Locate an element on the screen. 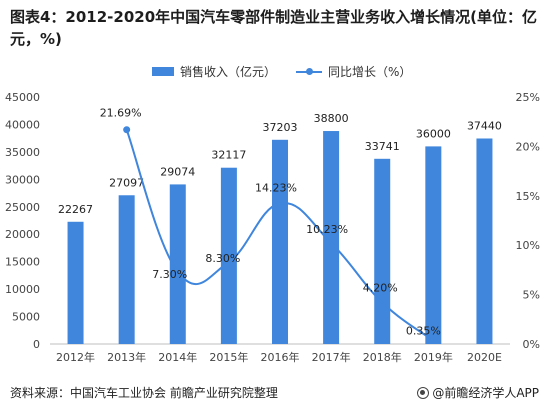 This screenshot has height=414, width=549. brand-text: @前瞻经济学人APP is located at coordinates (485, 393).